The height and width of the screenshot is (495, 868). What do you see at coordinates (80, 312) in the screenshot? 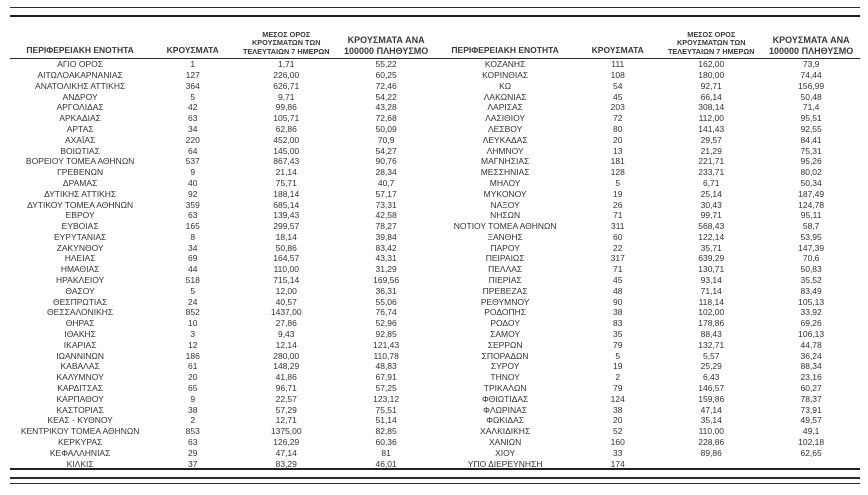
I see `regional-unit-name: ΘΕΣΣΑΛΟΝΙΚΗΣ` at bounding box center [80, 312].